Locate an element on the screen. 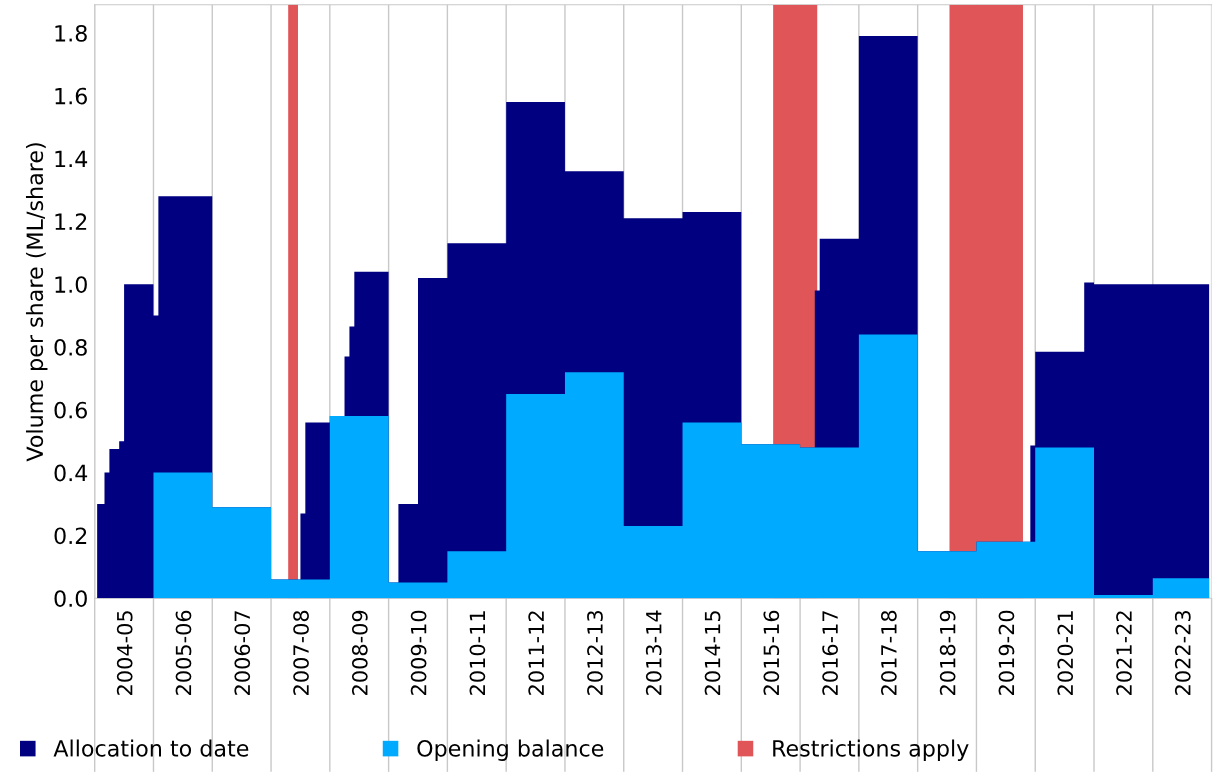 The width and height of the screenshot is (1214, 781). x-tick-label: 2013-14 is located at coordinates (653, 652).